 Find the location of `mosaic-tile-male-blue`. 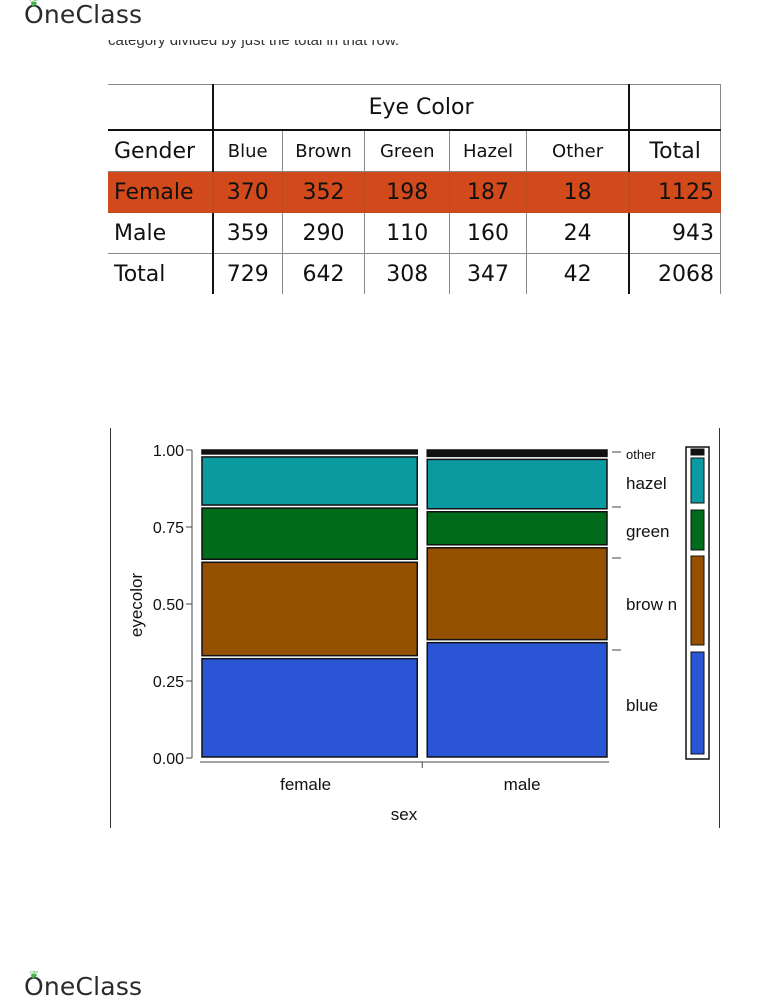

mosaic-tile-male-blue is located at coordinates (517, 699).